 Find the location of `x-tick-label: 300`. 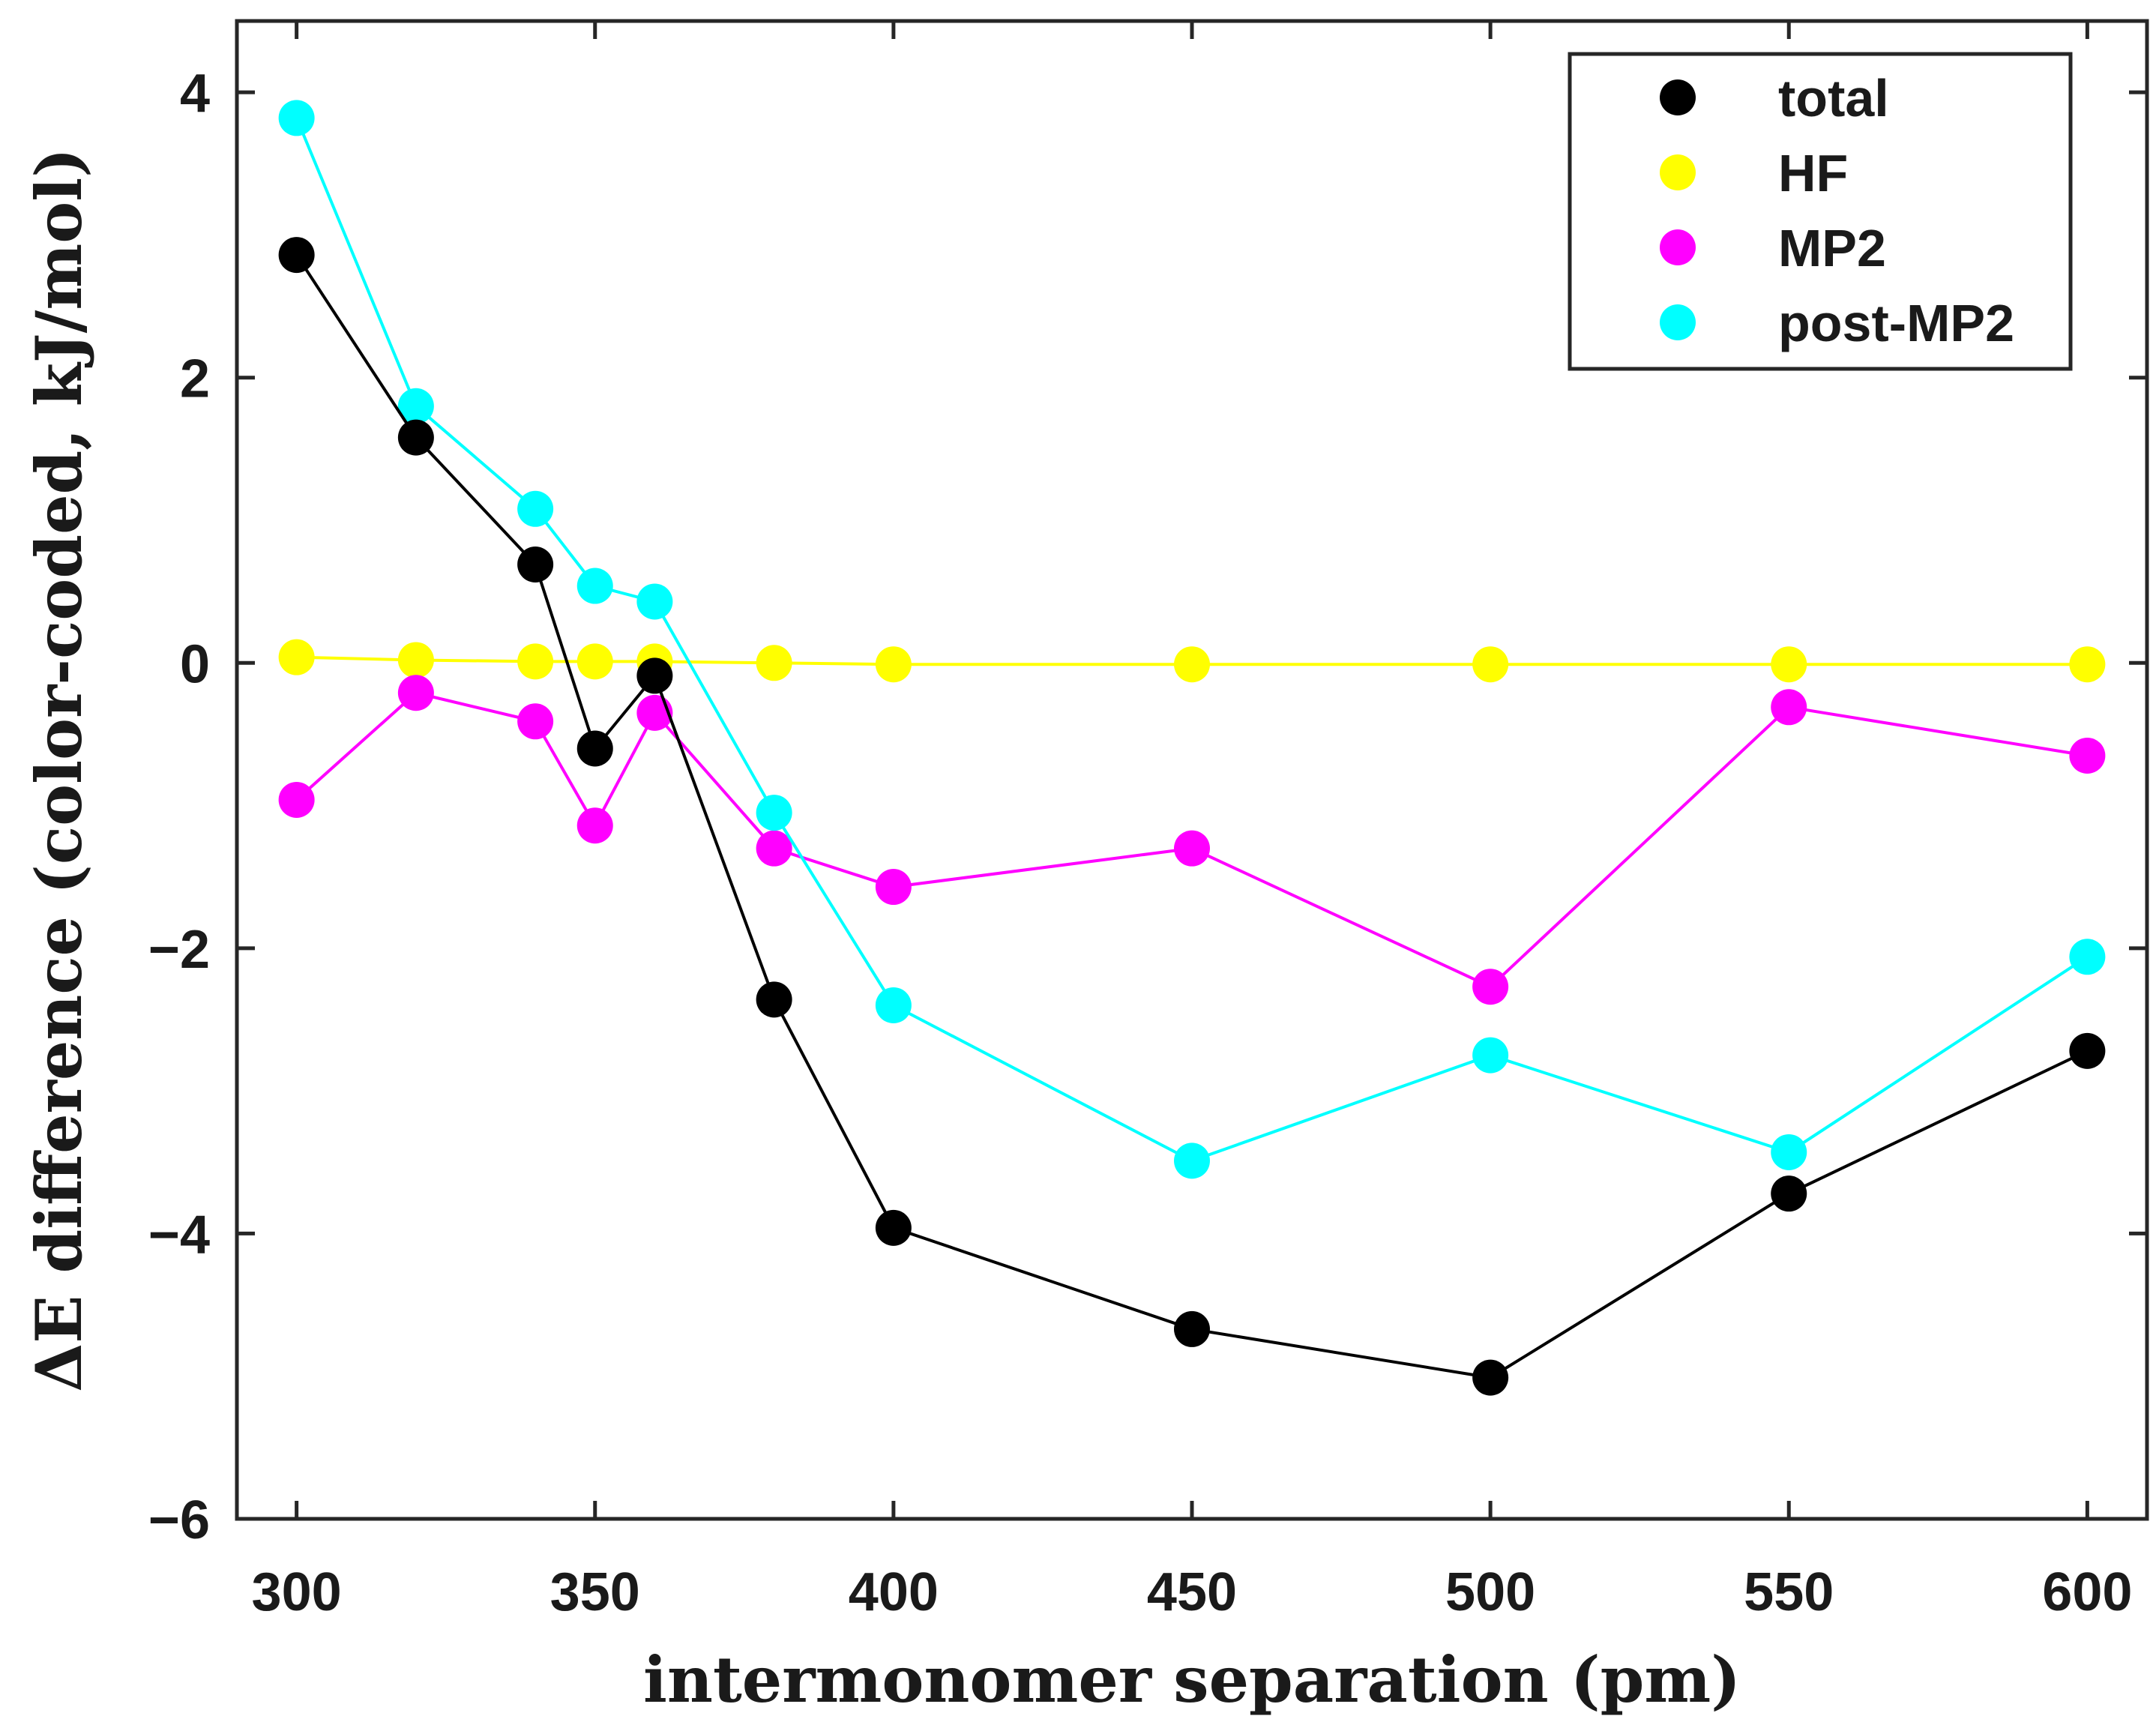

x-tick-label: 300 is located at coordinates (297, 1592).